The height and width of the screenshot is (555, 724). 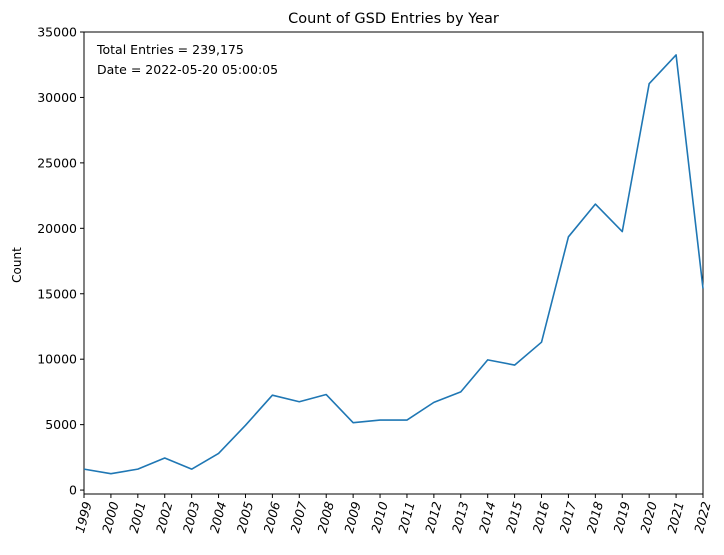 What do you see at coordinates (57, 162) in the screenshot?
I see `y-tick-label-25000: 25000` at bounding box center [57, 162].